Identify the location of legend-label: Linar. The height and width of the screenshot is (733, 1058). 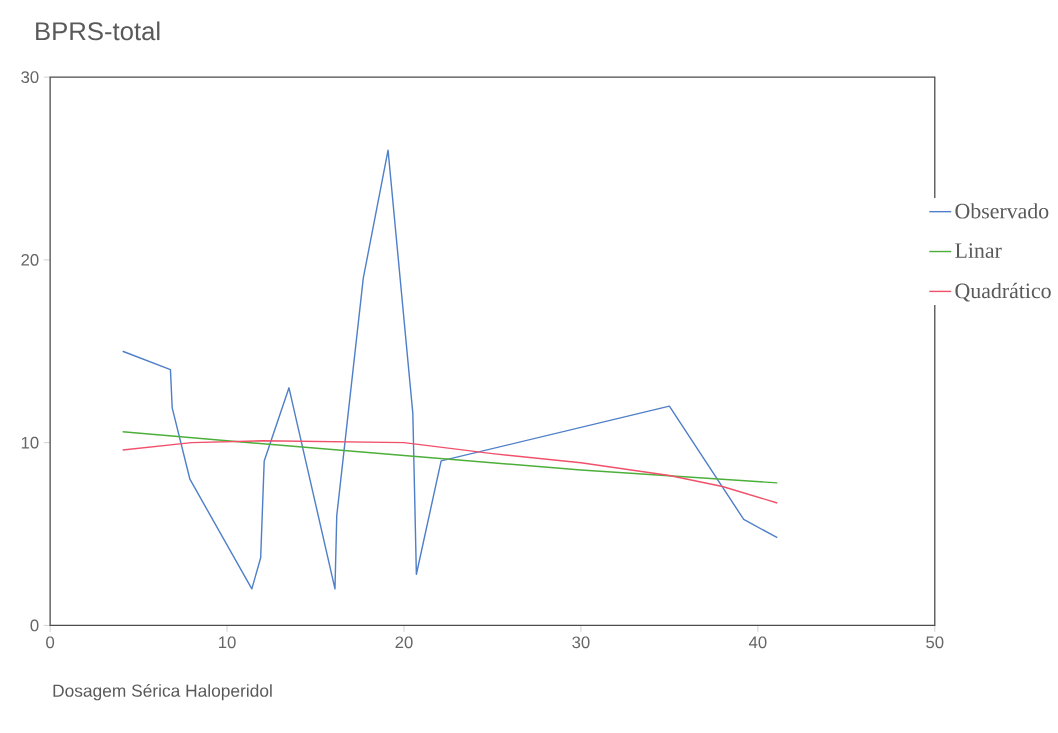
(978, 250).